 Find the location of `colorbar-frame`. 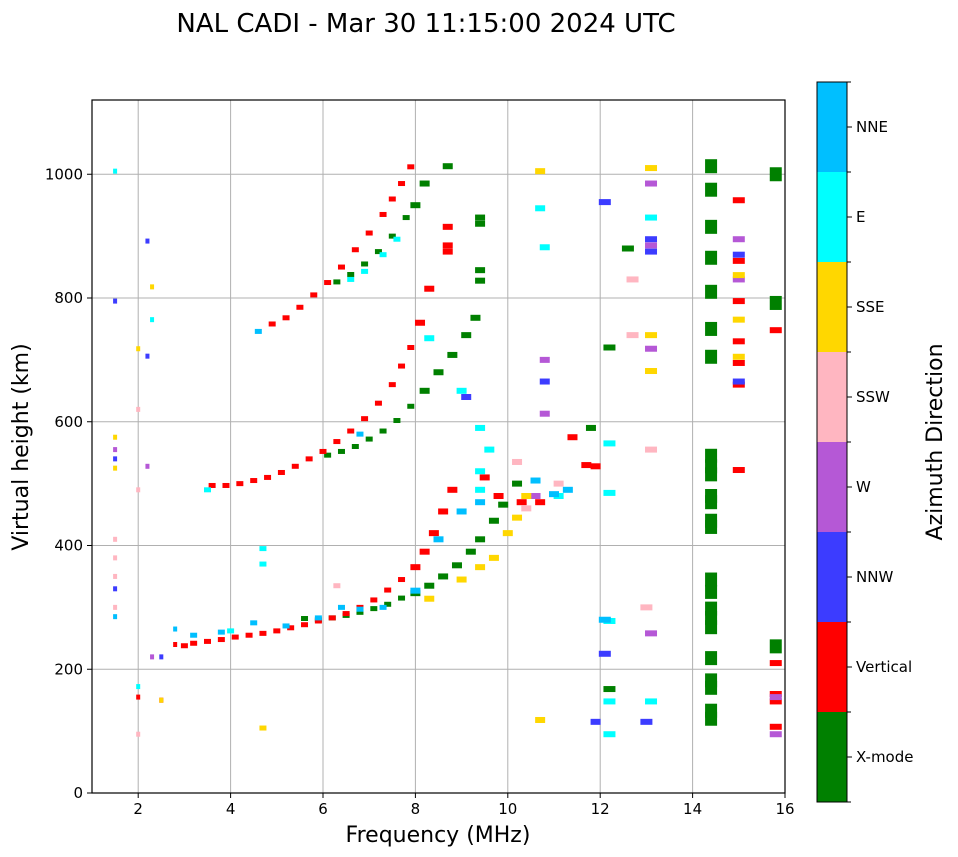

colorbar-frame is located at coordinates (832, 442).